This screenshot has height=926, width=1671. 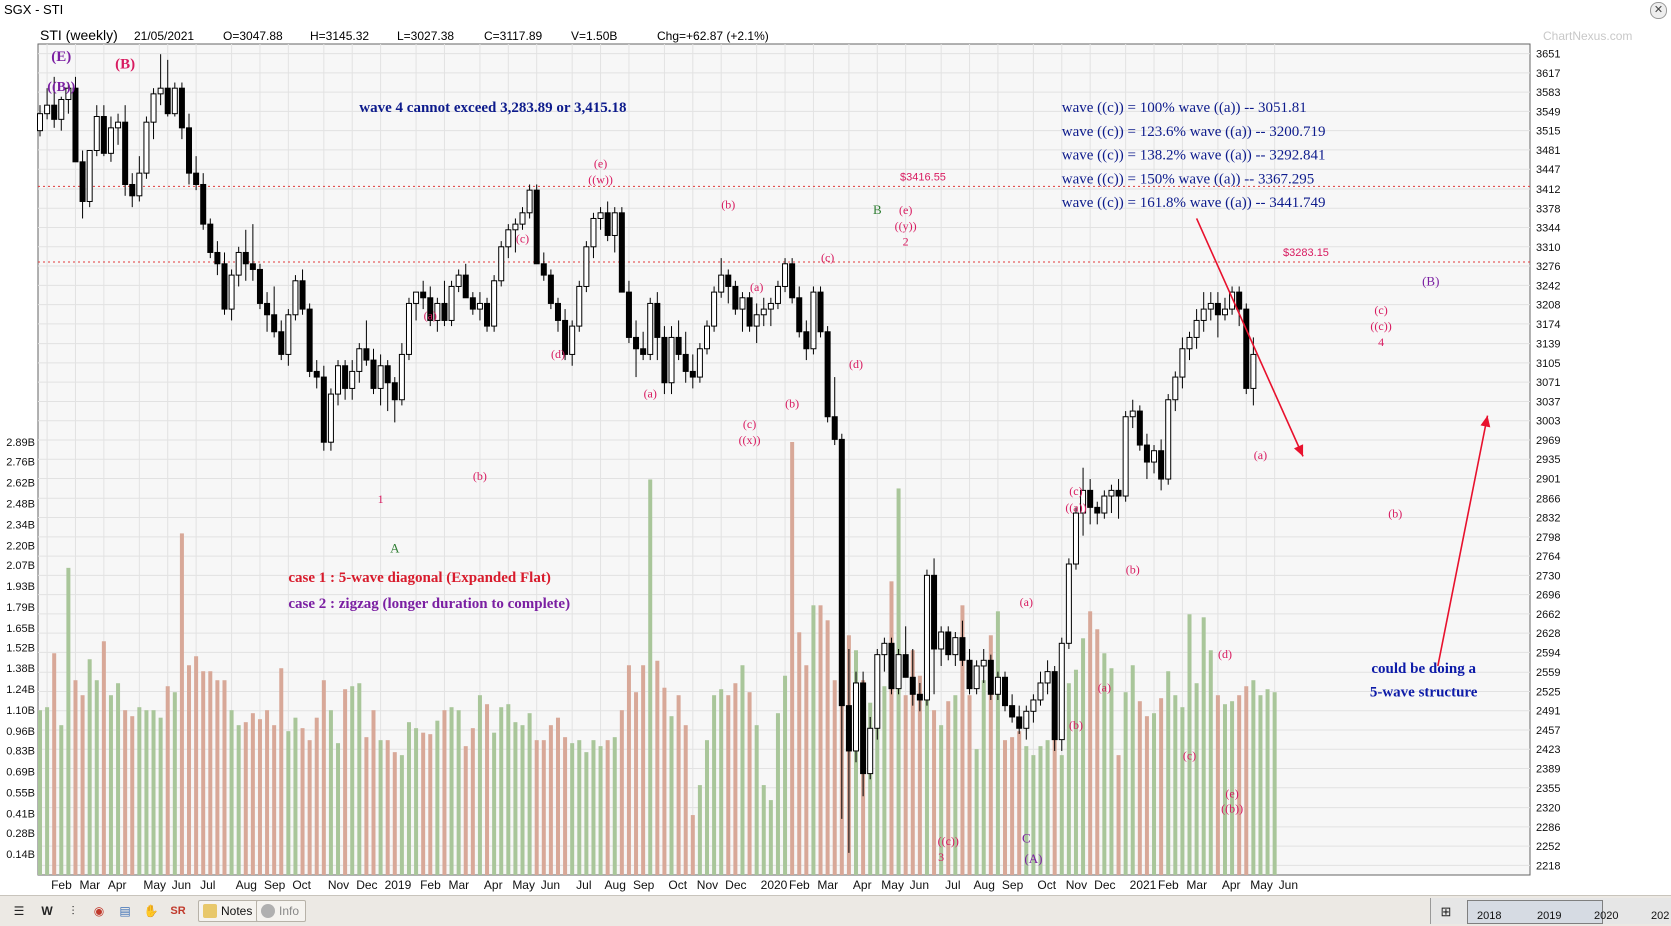 What do you see at coordinates (125, 911) in the screenshot?
I see `properties-icon: ▤` at bounding box center [125, 911].